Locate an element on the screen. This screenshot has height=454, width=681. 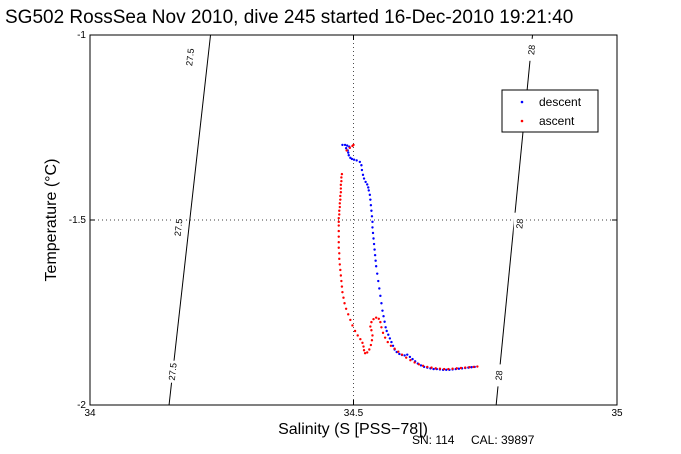
y-tick-label: -1 is located at coordinates (81, 35).